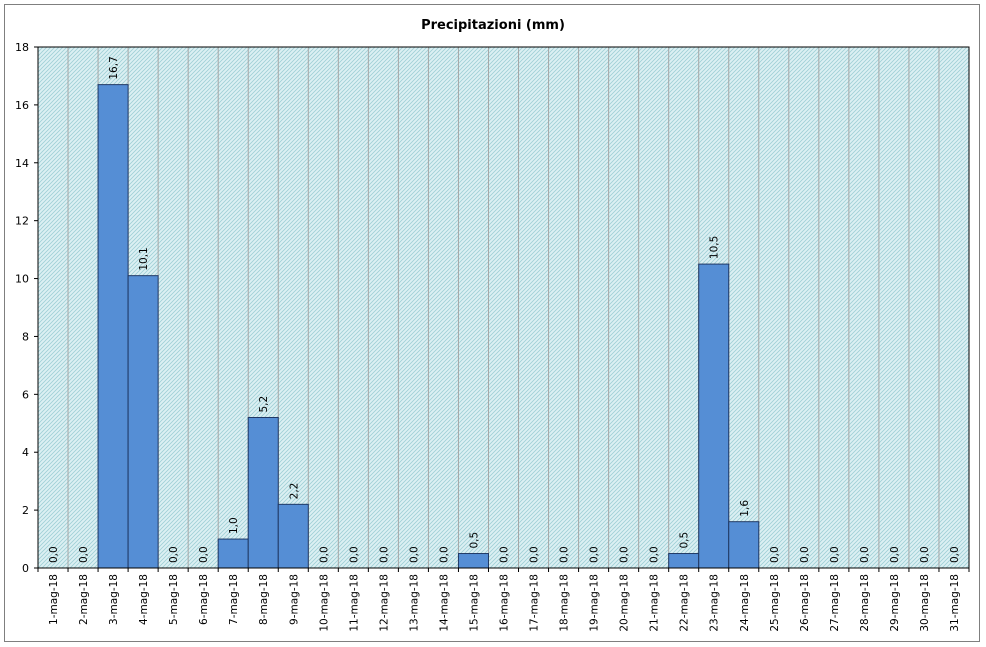 The height and width of the screenshot is (647, 986). I want to click on data-label: 16,7, so click(114, 67).